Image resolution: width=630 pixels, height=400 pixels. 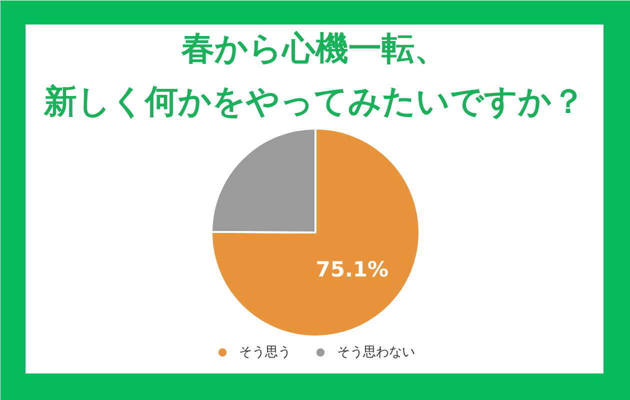 I want to click on data-label: 75.1%, so click(x=352, y=269).